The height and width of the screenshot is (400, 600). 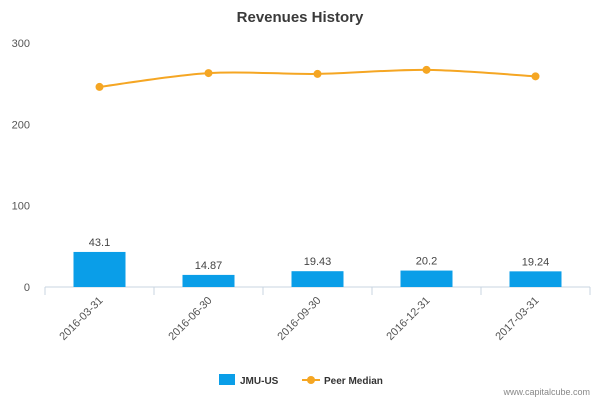 What do you see at coordinates (426, 262) in the screenshot?
I see `bar-data-label: 20.2` at bounding box center [426, 262].